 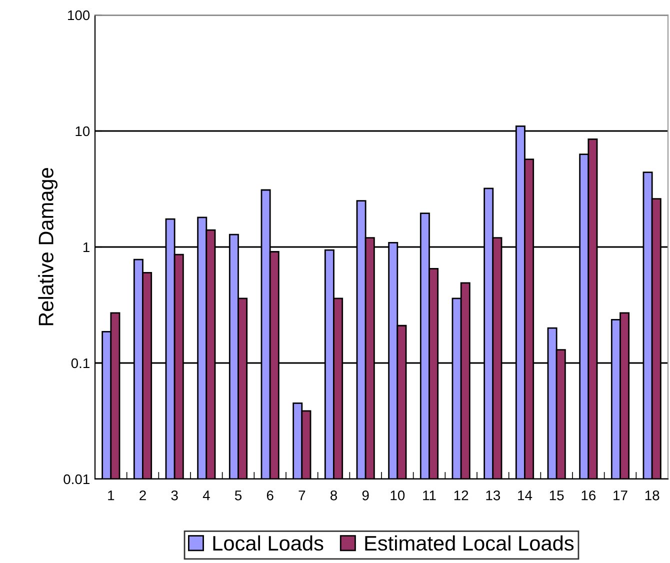 I want to click on x-tick-label: 17, so click(x=621, y=495).